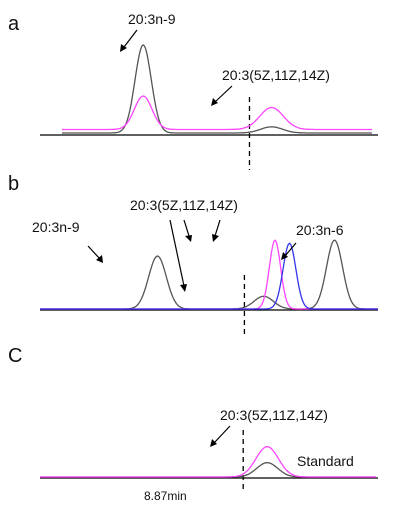 The height and width of the screenshot is (526, 402). I want to click on panel-b-trace-blue, so click(209, 276).